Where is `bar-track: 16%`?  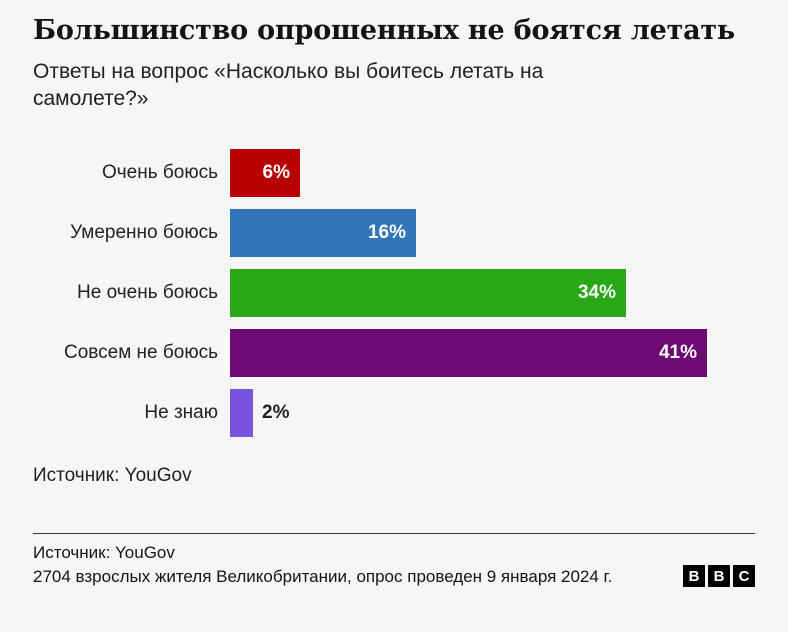 bar-track: 16% is located at coordinates (492, 233).